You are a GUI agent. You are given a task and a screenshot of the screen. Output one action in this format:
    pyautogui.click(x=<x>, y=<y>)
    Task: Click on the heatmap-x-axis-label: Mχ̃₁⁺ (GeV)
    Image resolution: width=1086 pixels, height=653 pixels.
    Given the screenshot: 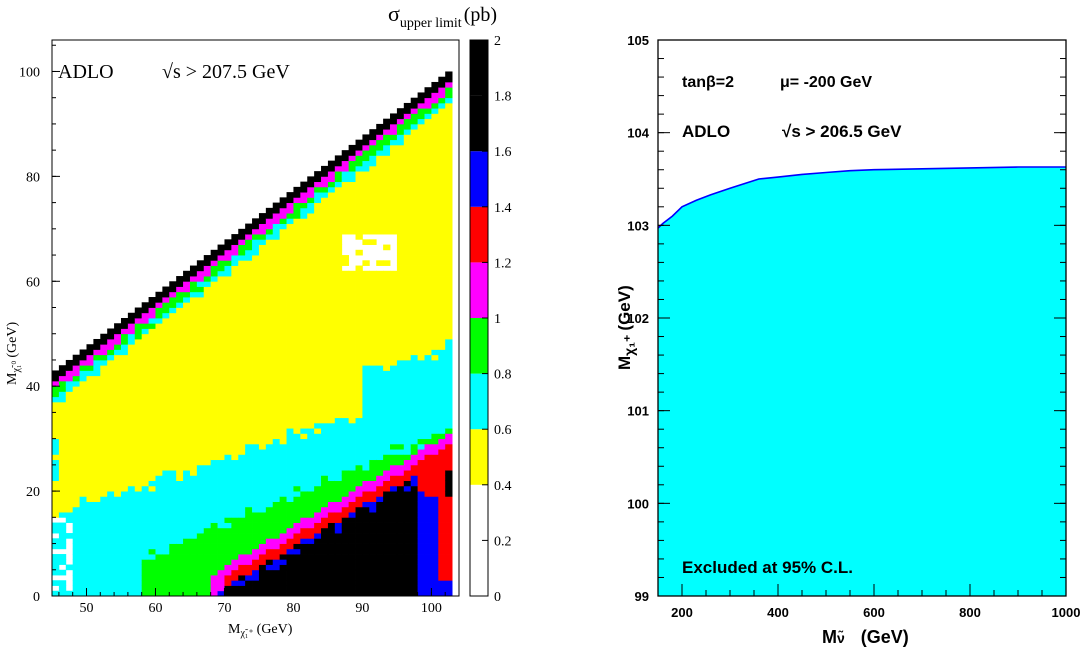 What is the action you would take?
    pyautogui.click(x=260, y=630)
    